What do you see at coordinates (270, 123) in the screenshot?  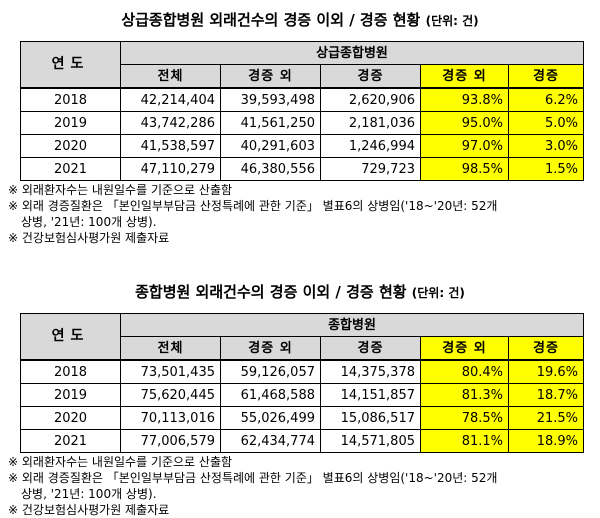 I see `non-mild-cell: 41,561,250` at bounding box center [270, 123].